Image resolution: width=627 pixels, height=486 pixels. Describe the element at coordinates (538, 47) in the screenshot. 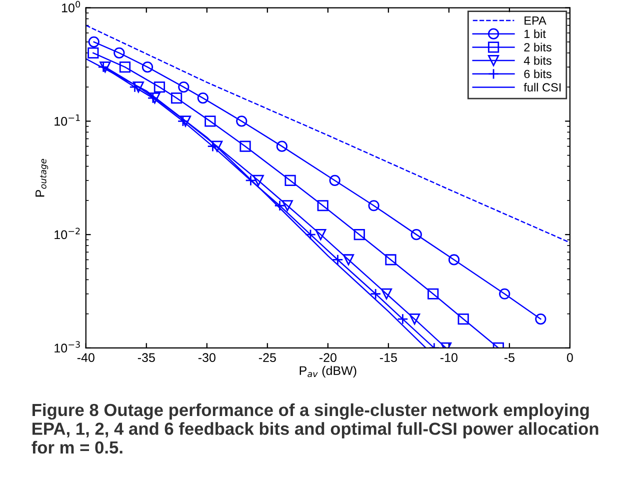

I see `legend-label: 2 bits` at that location.